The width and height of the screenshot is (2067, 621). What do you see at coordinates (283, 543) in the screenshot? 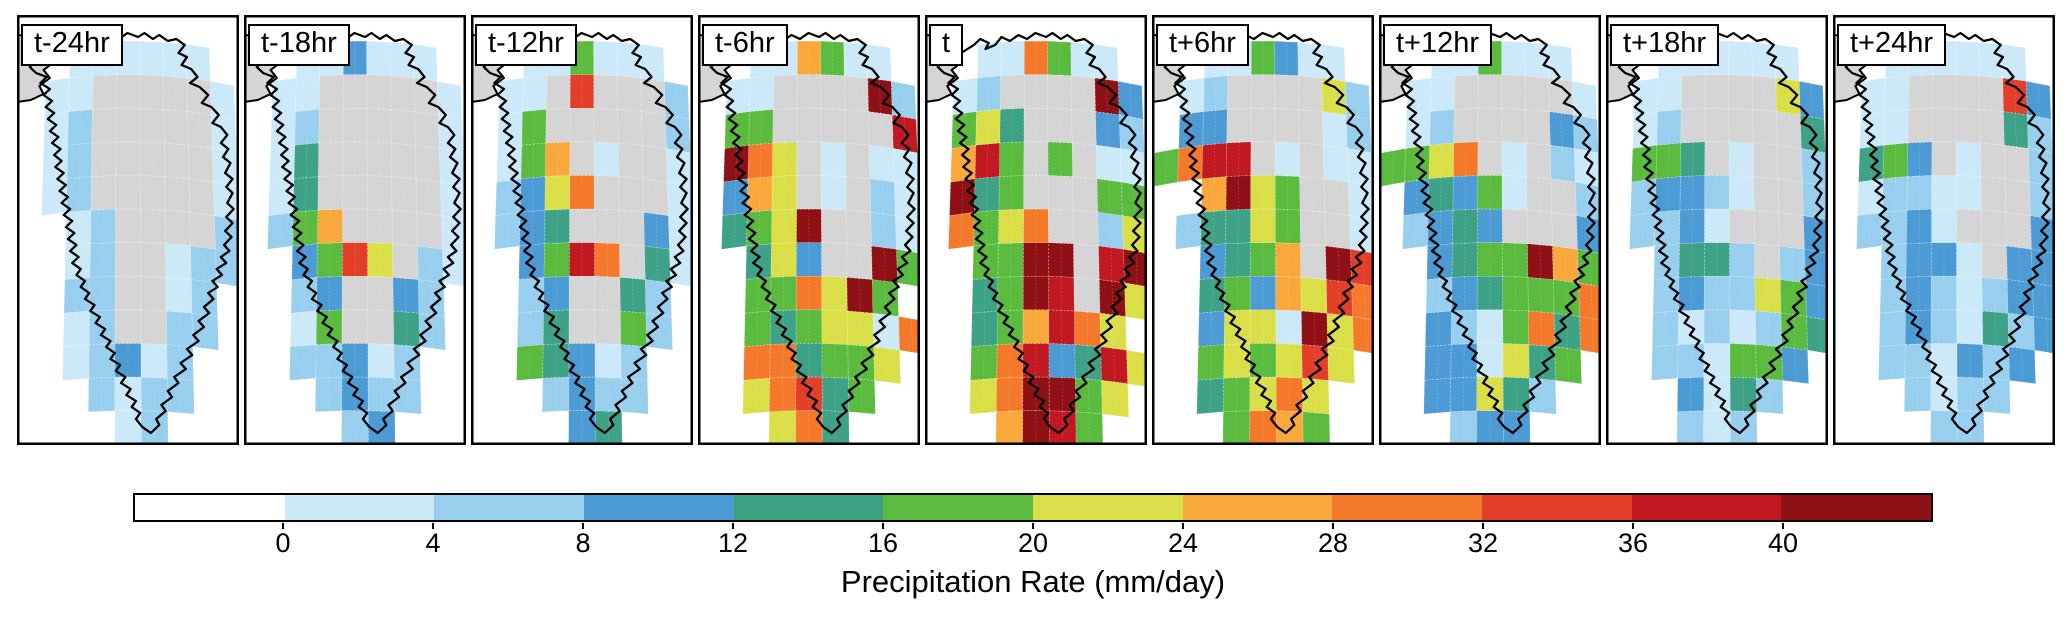
I see `colorbar-tick-label: 0` at bounding box center [283, 543].